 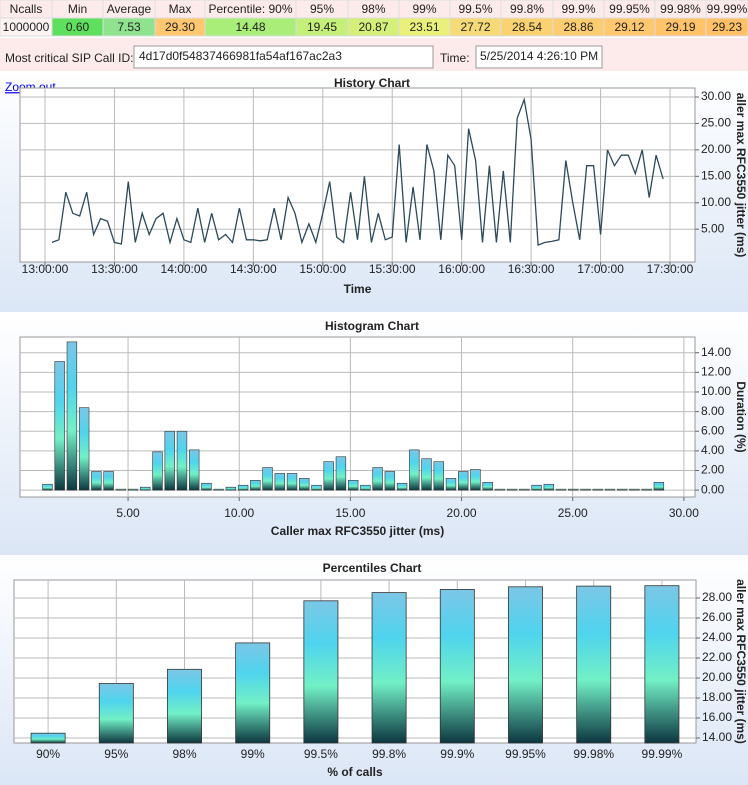 What do you see at coordinates (184, 754) in the screenshot?
I see `x-tick-label: 98%` at bounding box center [184, 754].